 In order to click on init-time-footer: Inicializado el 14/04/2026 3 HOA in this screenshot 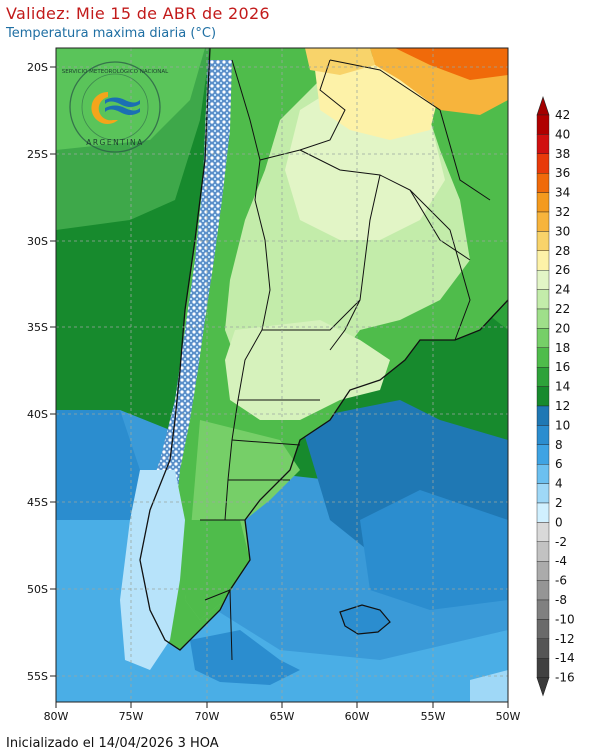, I will do `click(112, 743)`.